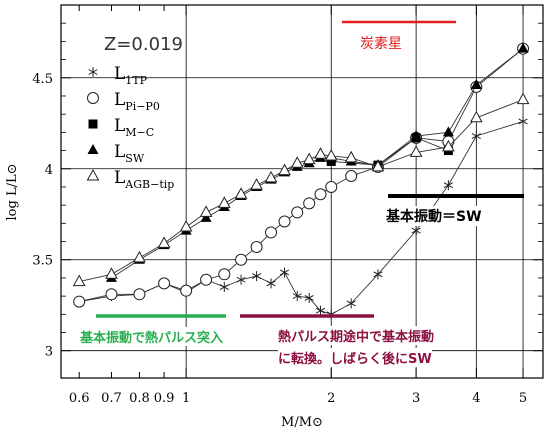 The width and height of the screenshot is (560, 439). What do you see at coordinates (144, 179) in the screenshot?
I see `legend-label: LAGB−tip` at bounding box center [144, 179].